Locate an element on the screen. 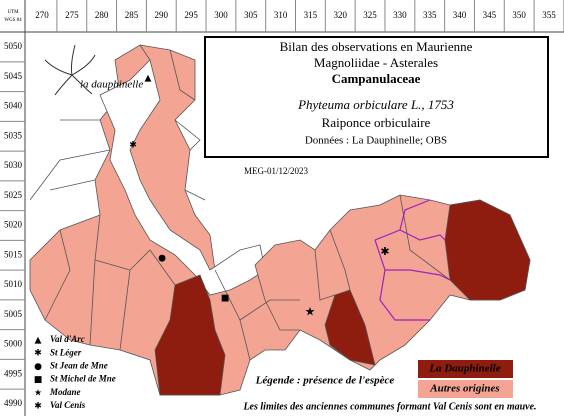  row-label: 5015 is located at coordinates (13, 254).